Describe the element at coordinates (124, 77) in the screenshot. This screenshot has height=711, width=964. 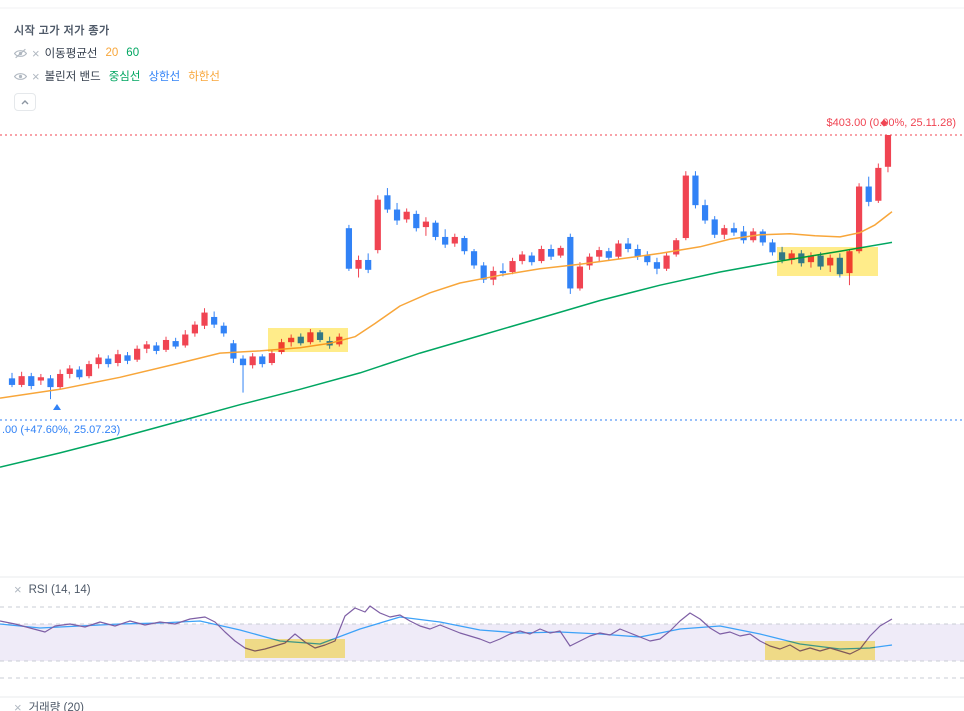
I see `bollinger-center-label: 중심선` at that location.